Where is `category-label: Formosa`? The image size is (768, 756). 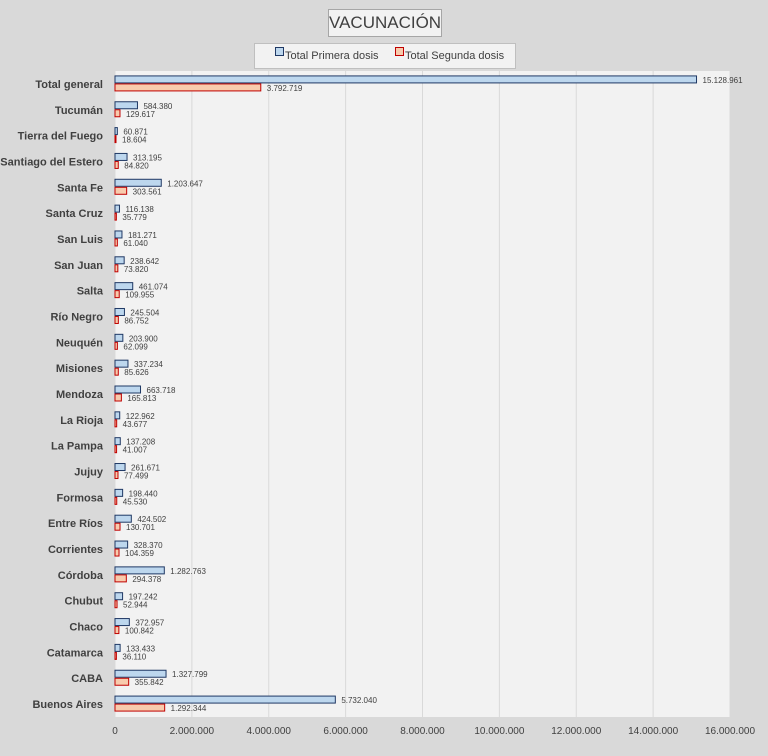
category-label: Formosa is located at coordinates (80, 498).